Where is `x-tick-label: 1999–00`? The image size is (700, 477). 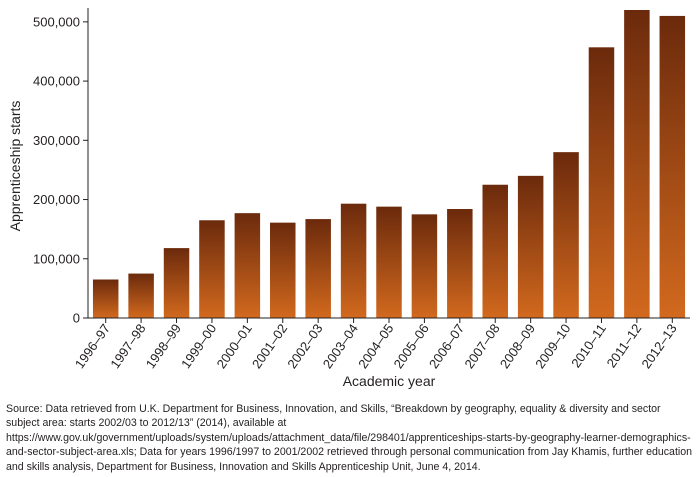
x-tick-label: 1999–00 is located at coordinates (198, 346).